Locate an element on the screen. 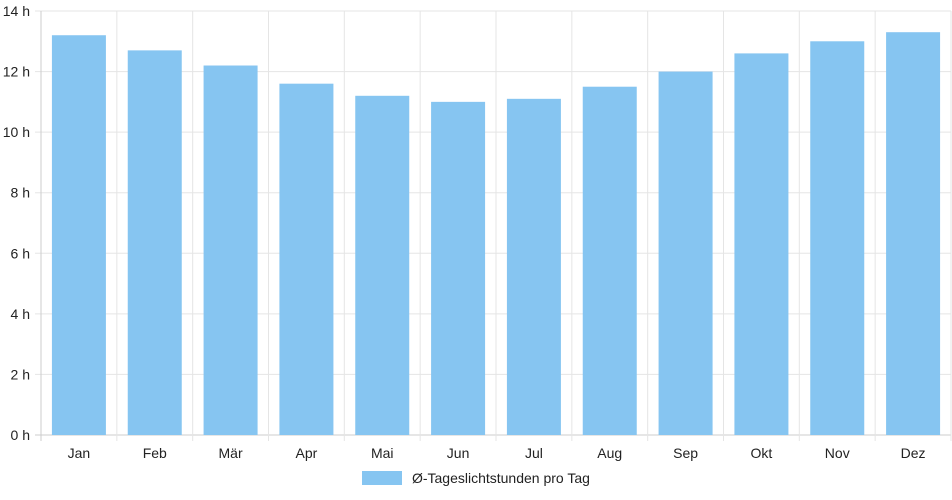 The image size is (952, 500). bar-apr is located at coordinates (306, 259).